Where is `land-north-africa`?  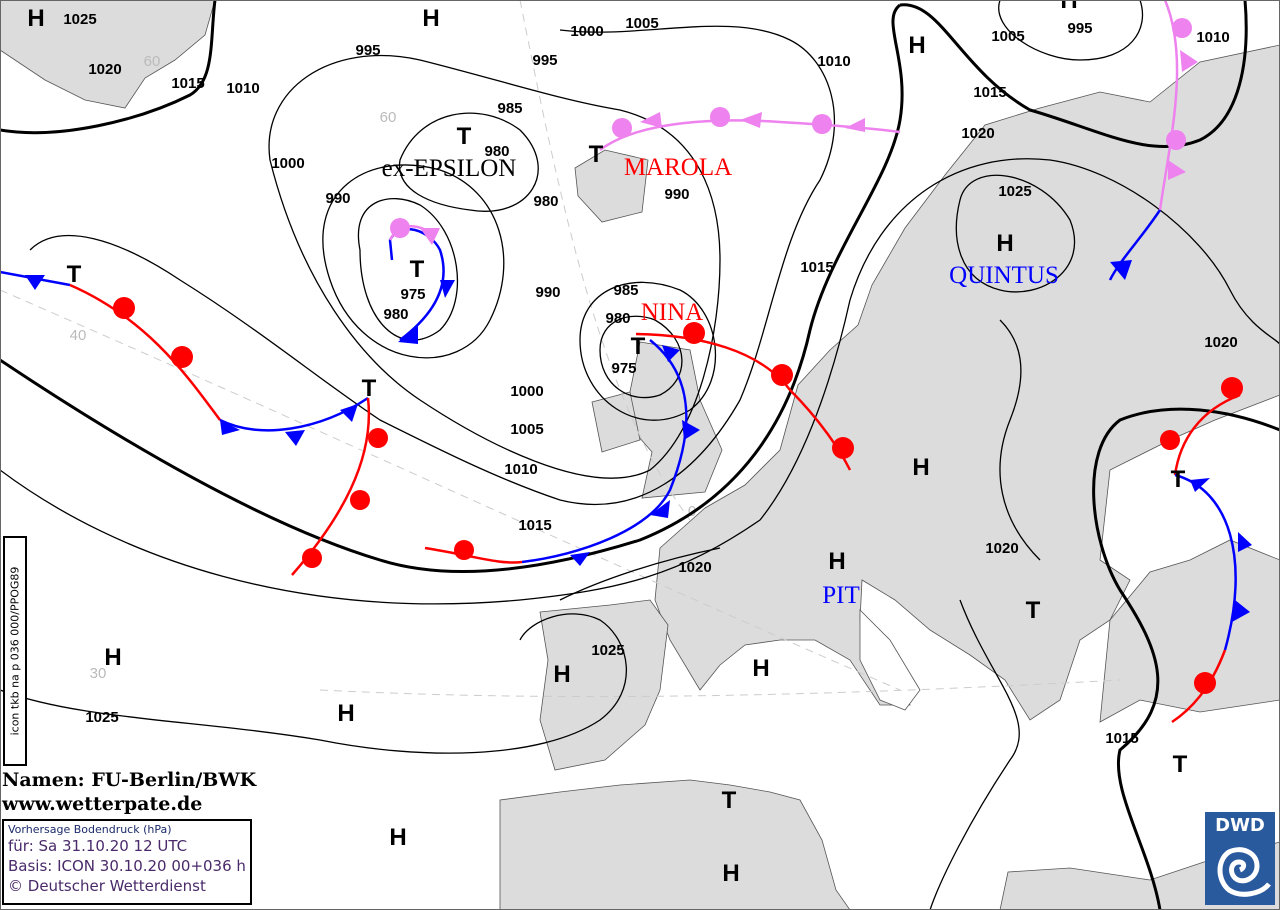 land-north-africa is located at coordinates (675, 844).